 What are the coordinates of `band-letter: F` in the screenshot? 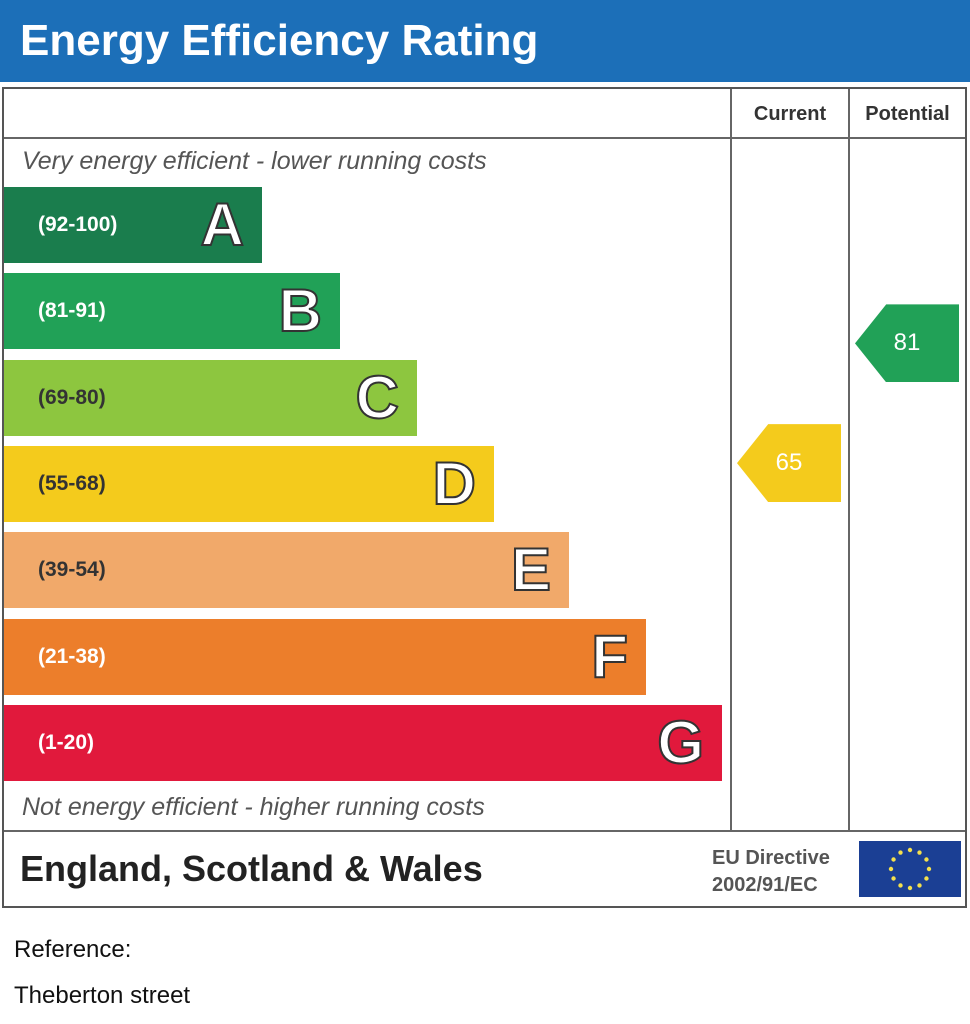 It's located at (609, 656).